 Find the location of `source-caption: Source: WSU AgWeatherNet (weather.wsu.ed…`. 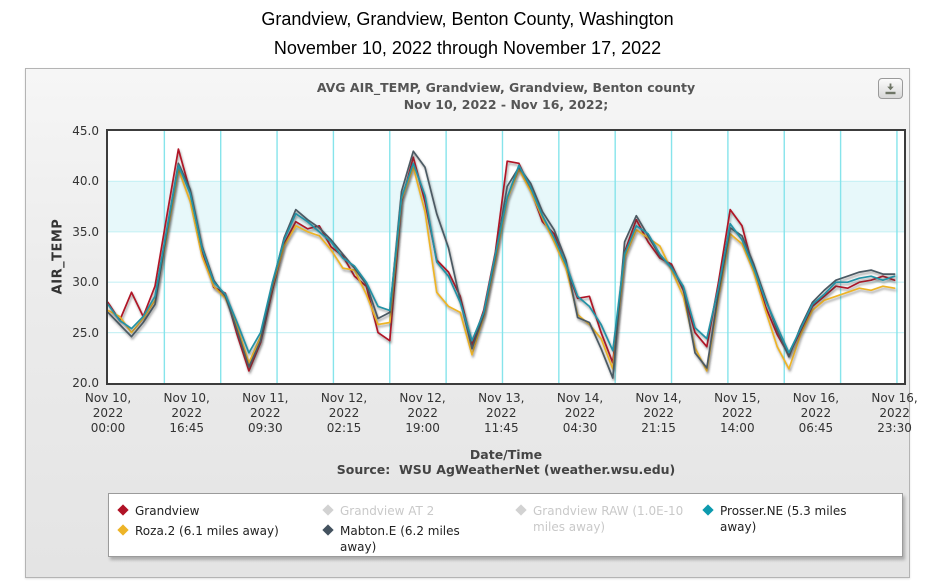

source-caption: Source: WSU AgWeatherNet (weather.wsu.ed… is located at coordinates (506, 469).